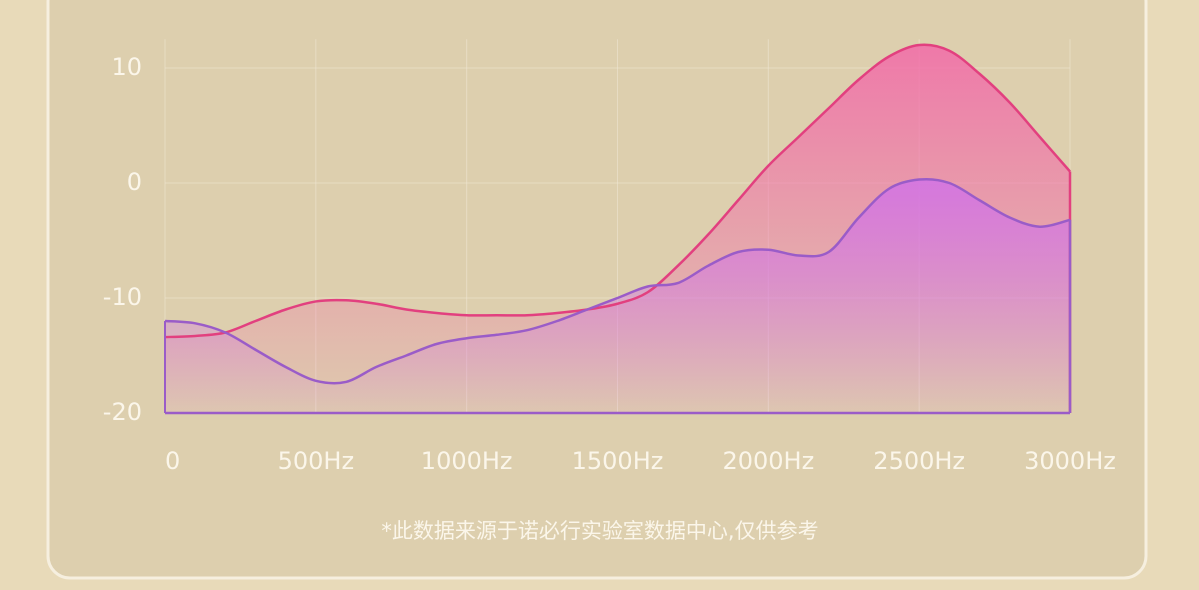 This screenshot has width=1199, height=590. I want to click on x-tick-label: 3000Hz, so click(1070, 461).